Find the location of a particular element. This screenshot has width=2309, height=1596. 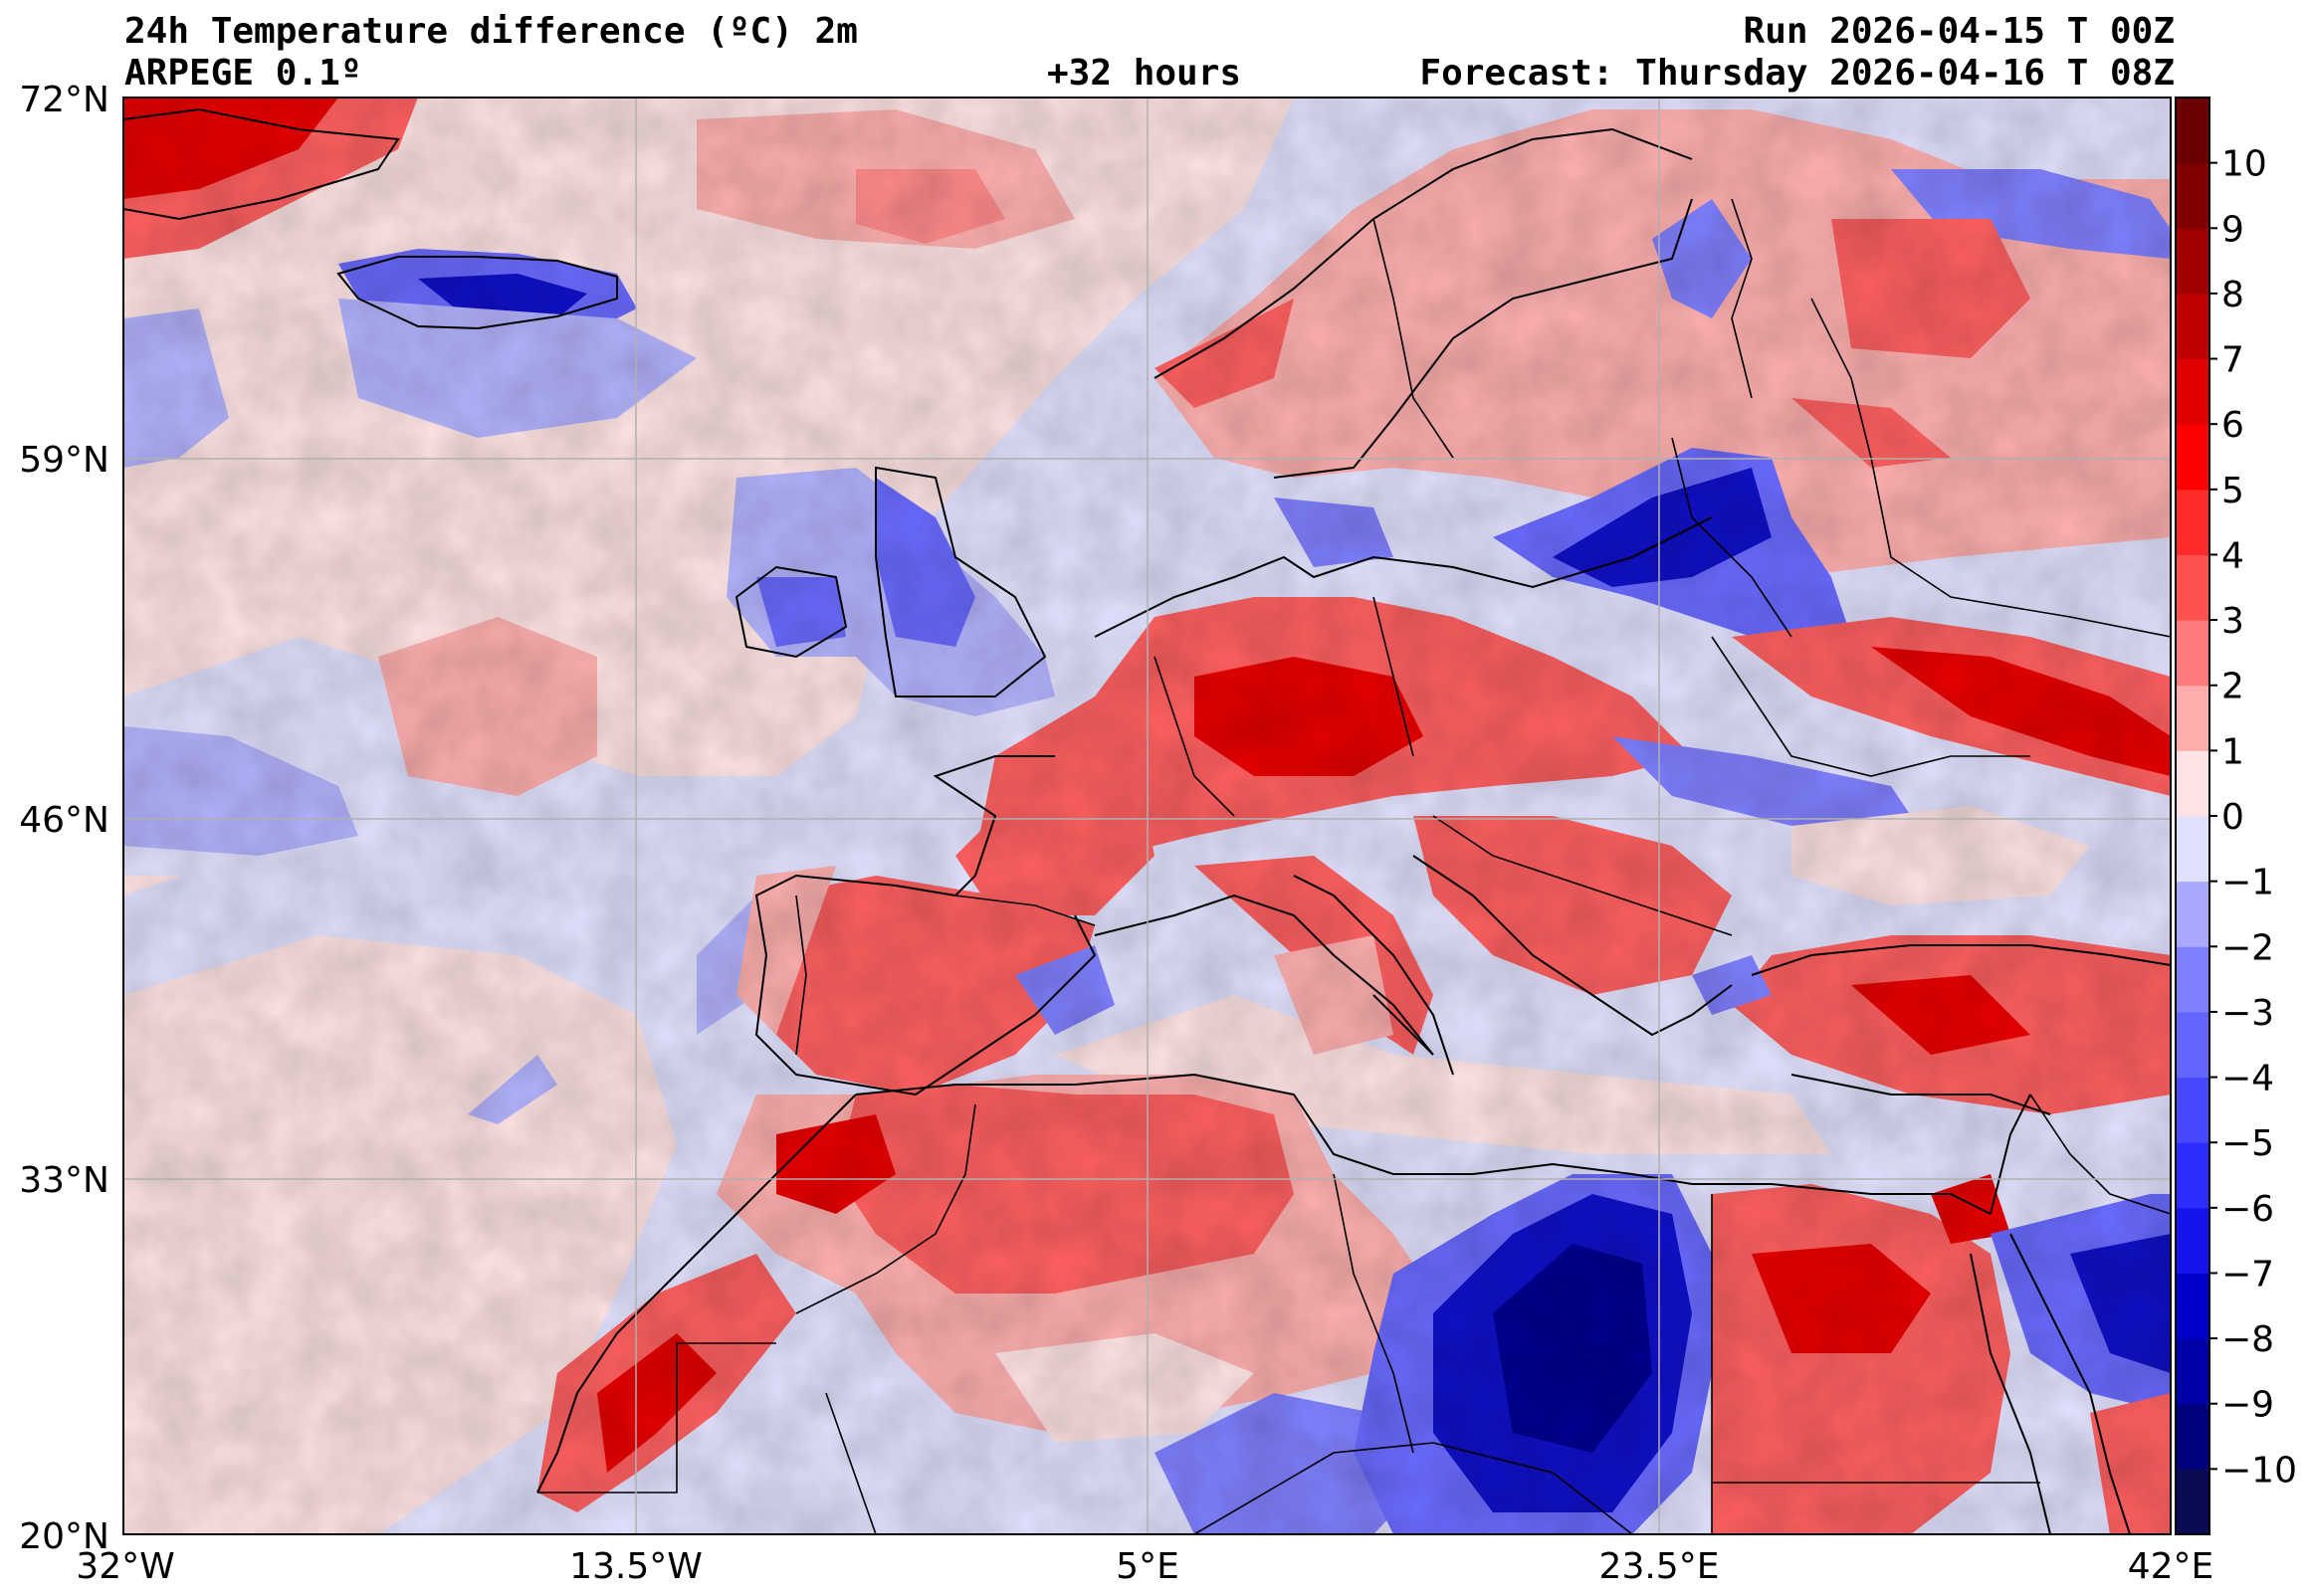

border-algeria-libya is located at coordinates (1373, 1313).